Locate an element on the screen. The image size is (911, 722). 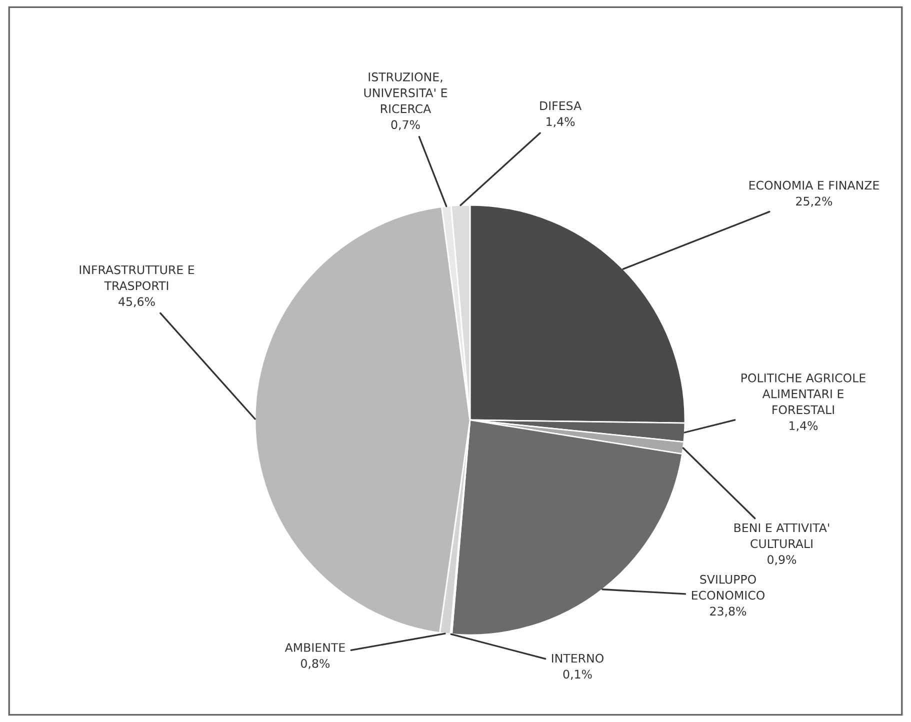
data-label: 25,2% is located at coordinates (814, 201).